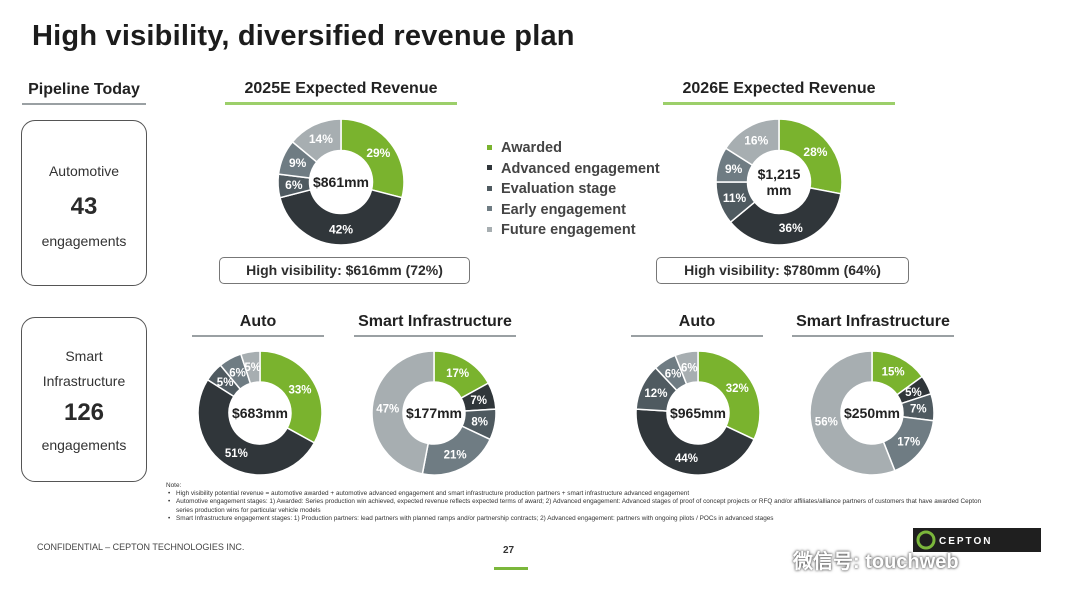 The height and width of the screenshot is (603, 1080). Describe the element at coordinates (387, 410) in the screenshot. I see `slice-label: 47%` at that location.